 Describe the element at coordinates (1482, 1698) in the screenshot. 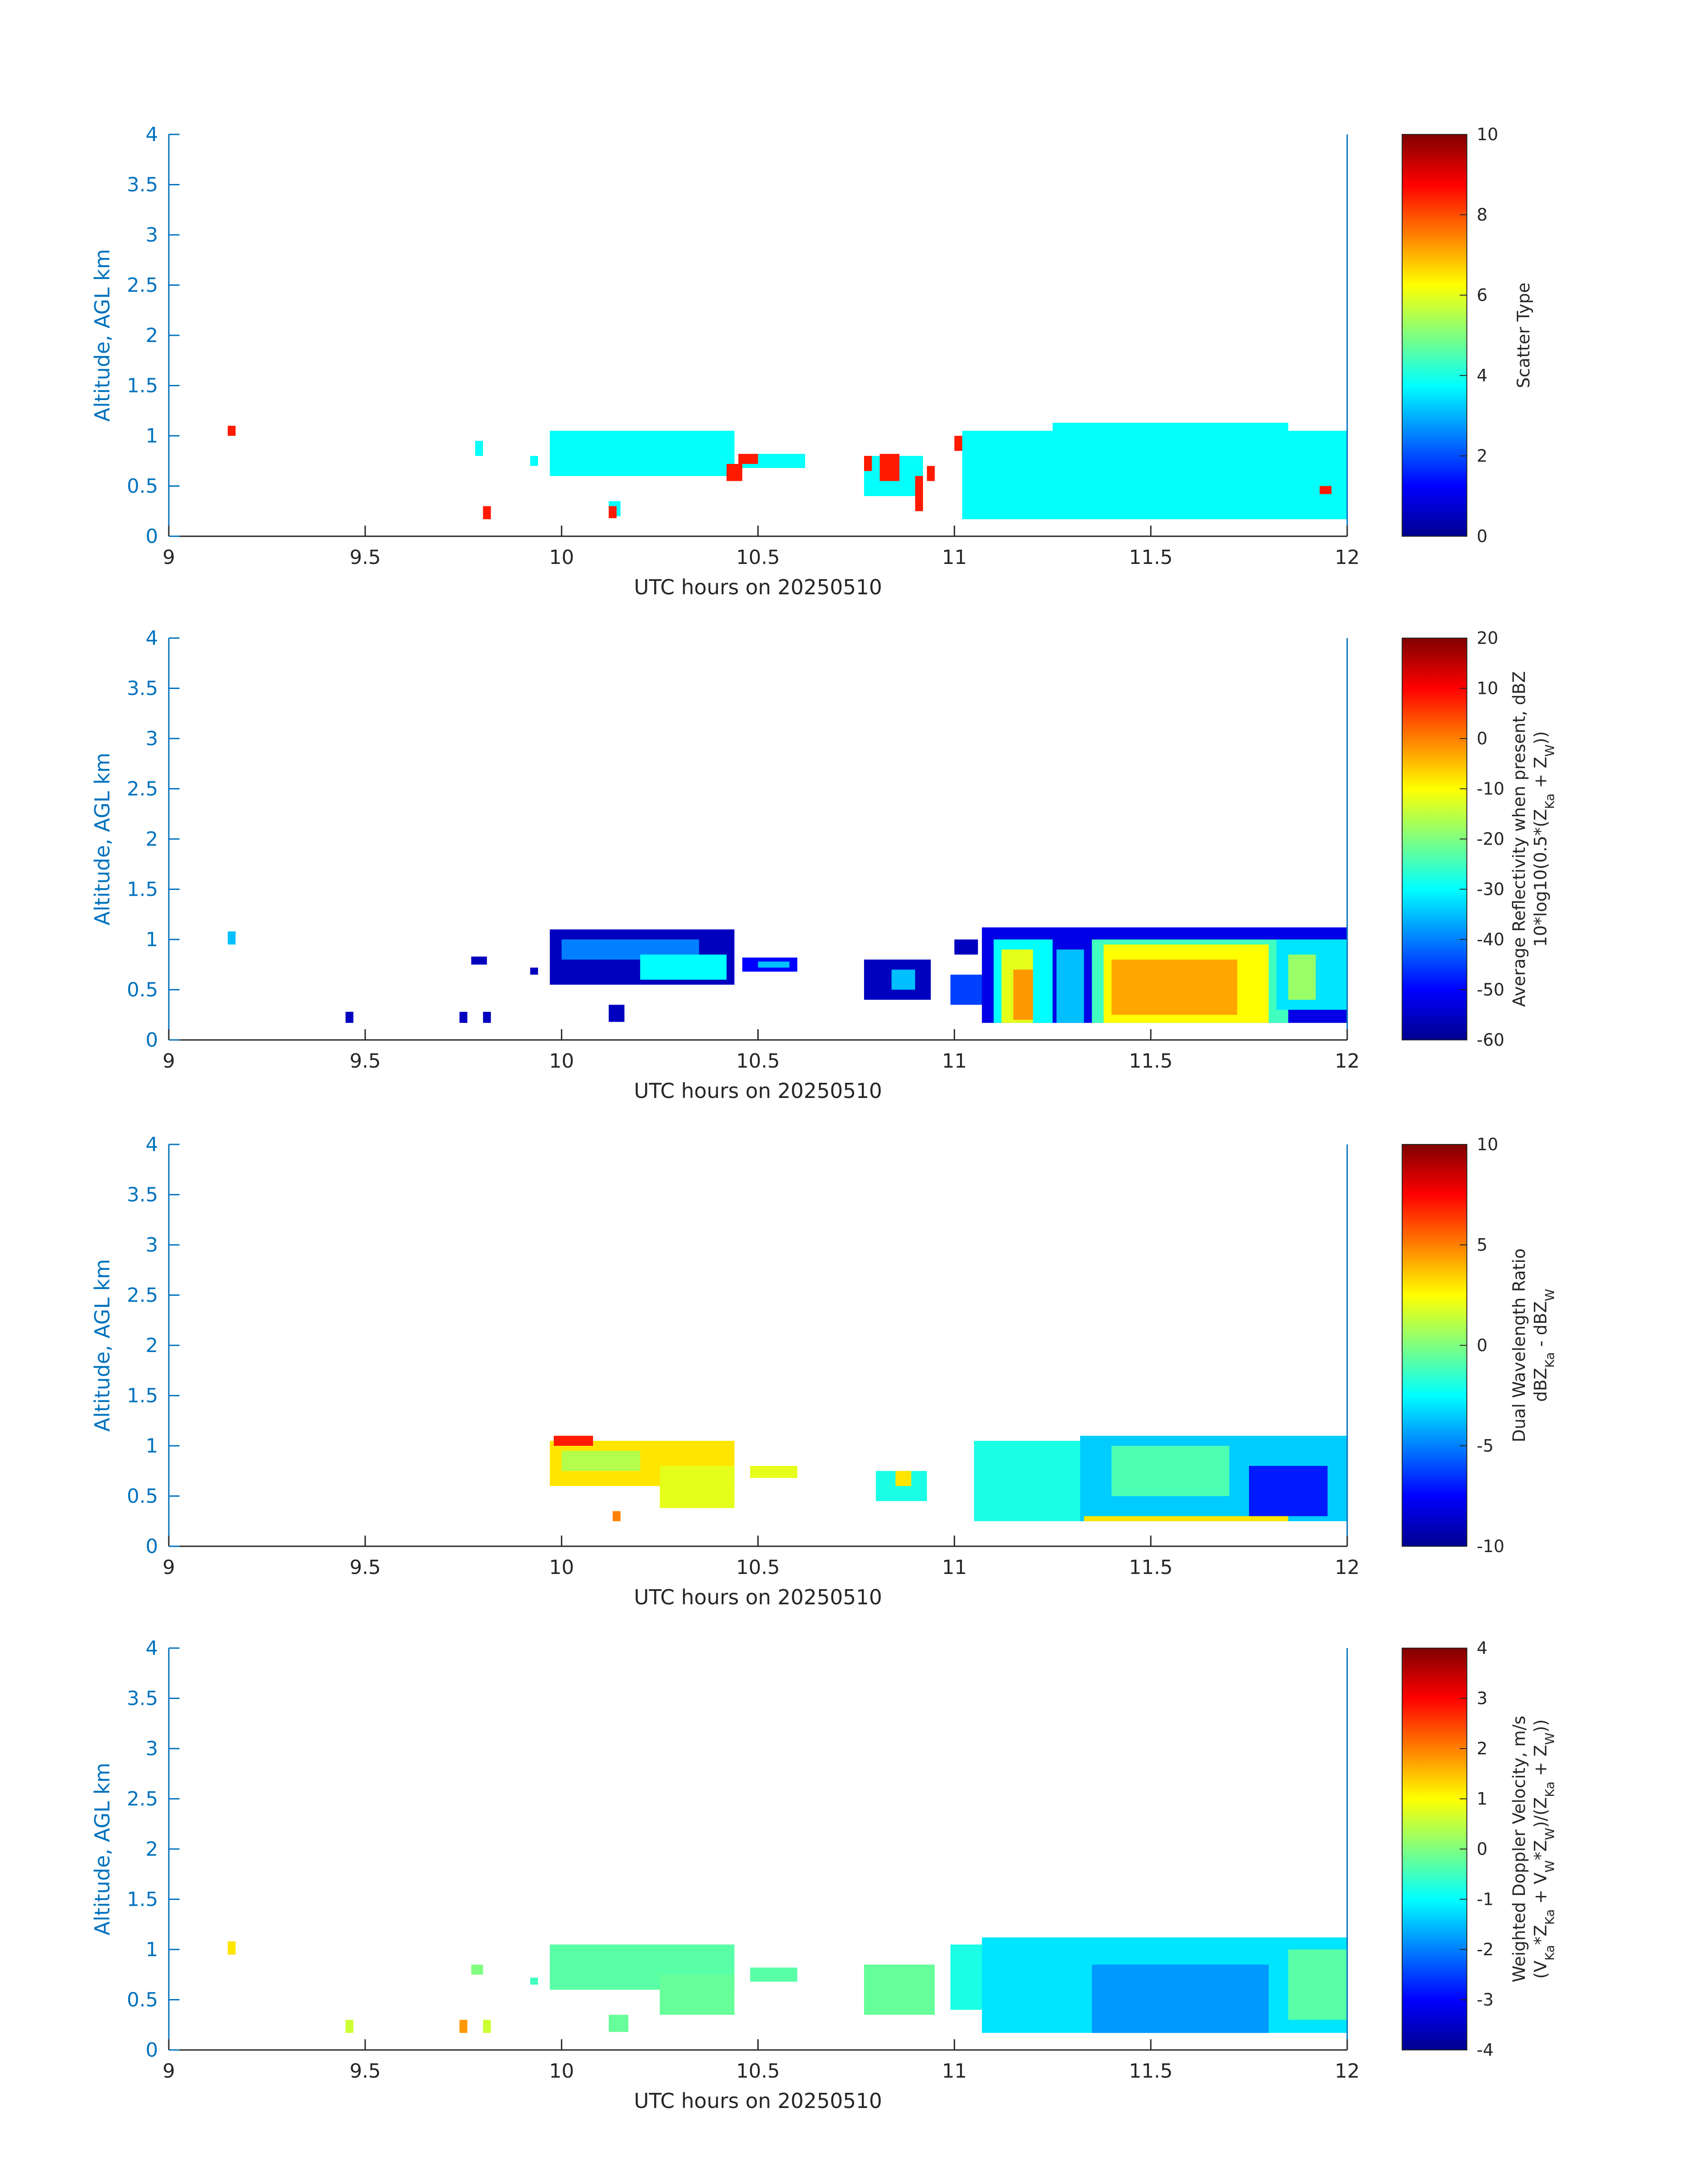

I see `colorbar-tick-label: 3` at that location.